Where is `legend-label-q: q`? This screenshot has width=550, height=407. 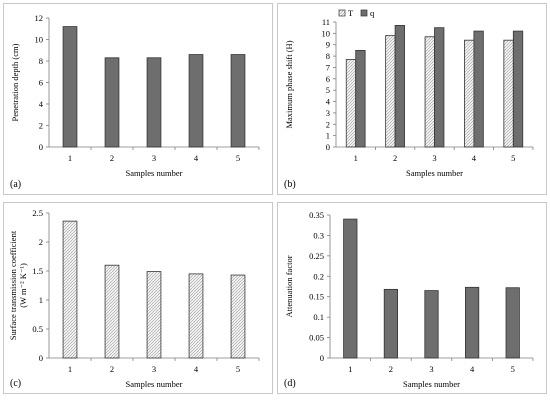
legend-label-q: q is located at coordinates (372, 13).